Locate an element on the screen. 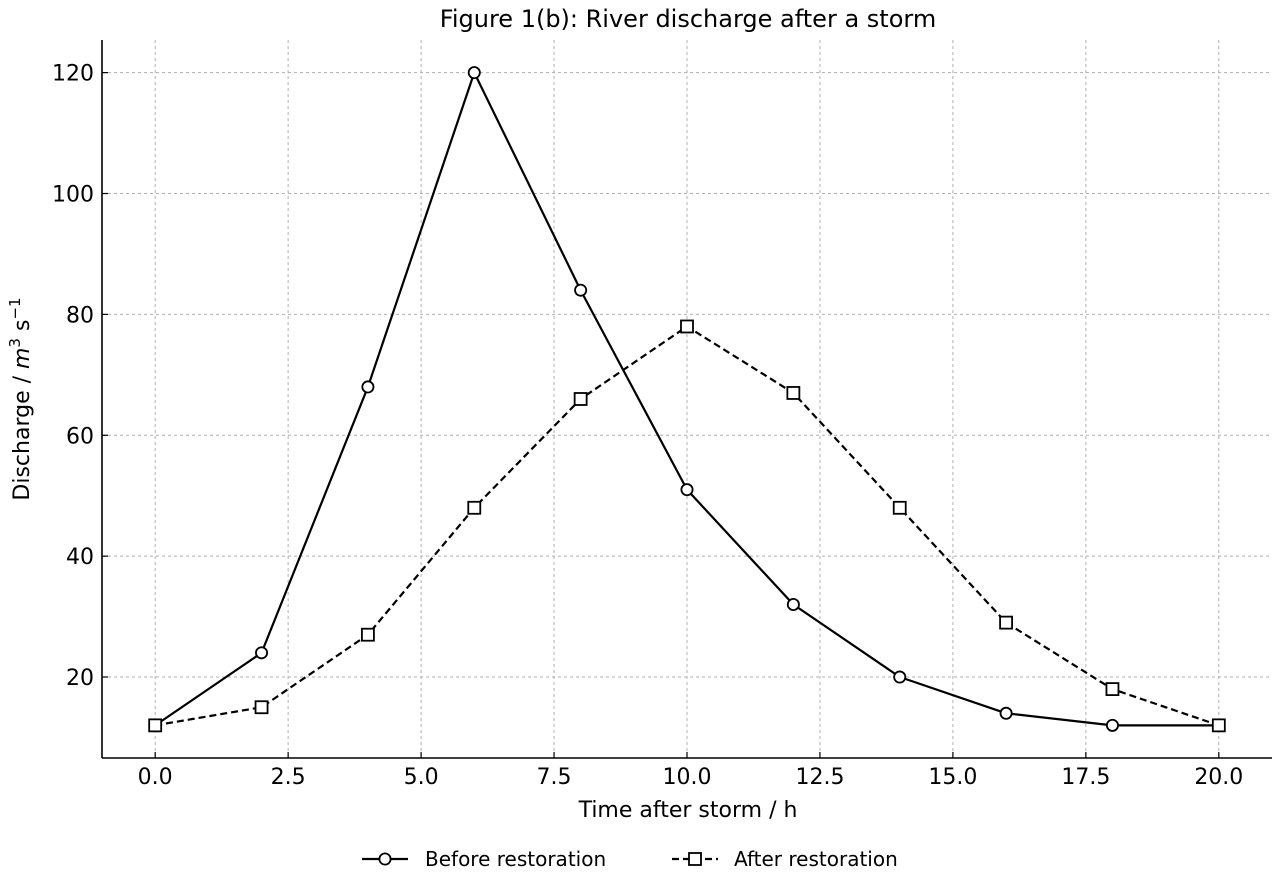 The image size is (1280, 880). y-tick-label: 40 is located at coordinates (80, 557).